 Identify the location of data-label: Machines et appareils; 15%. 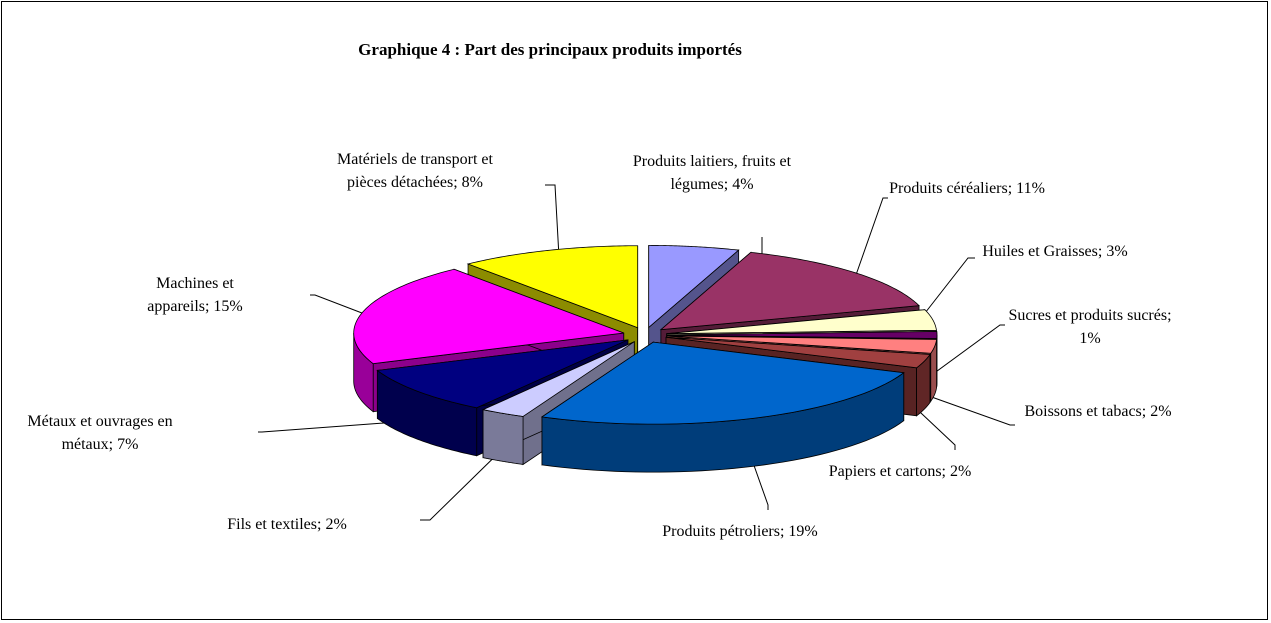
(195, 295).